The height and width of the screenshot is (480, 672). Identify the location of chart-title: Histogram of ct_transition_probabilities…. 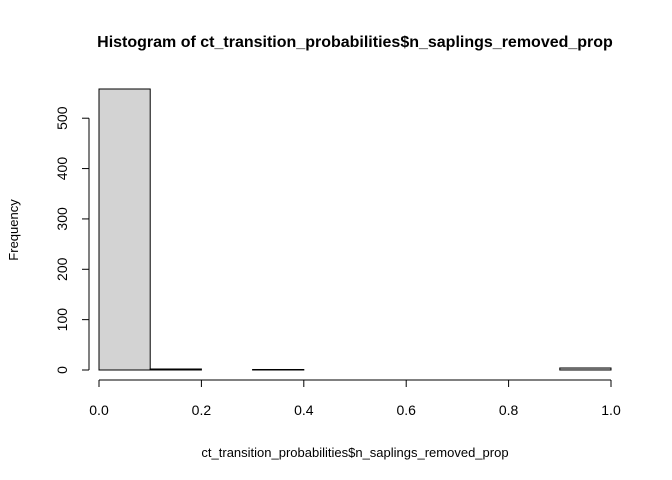
(355, 42).